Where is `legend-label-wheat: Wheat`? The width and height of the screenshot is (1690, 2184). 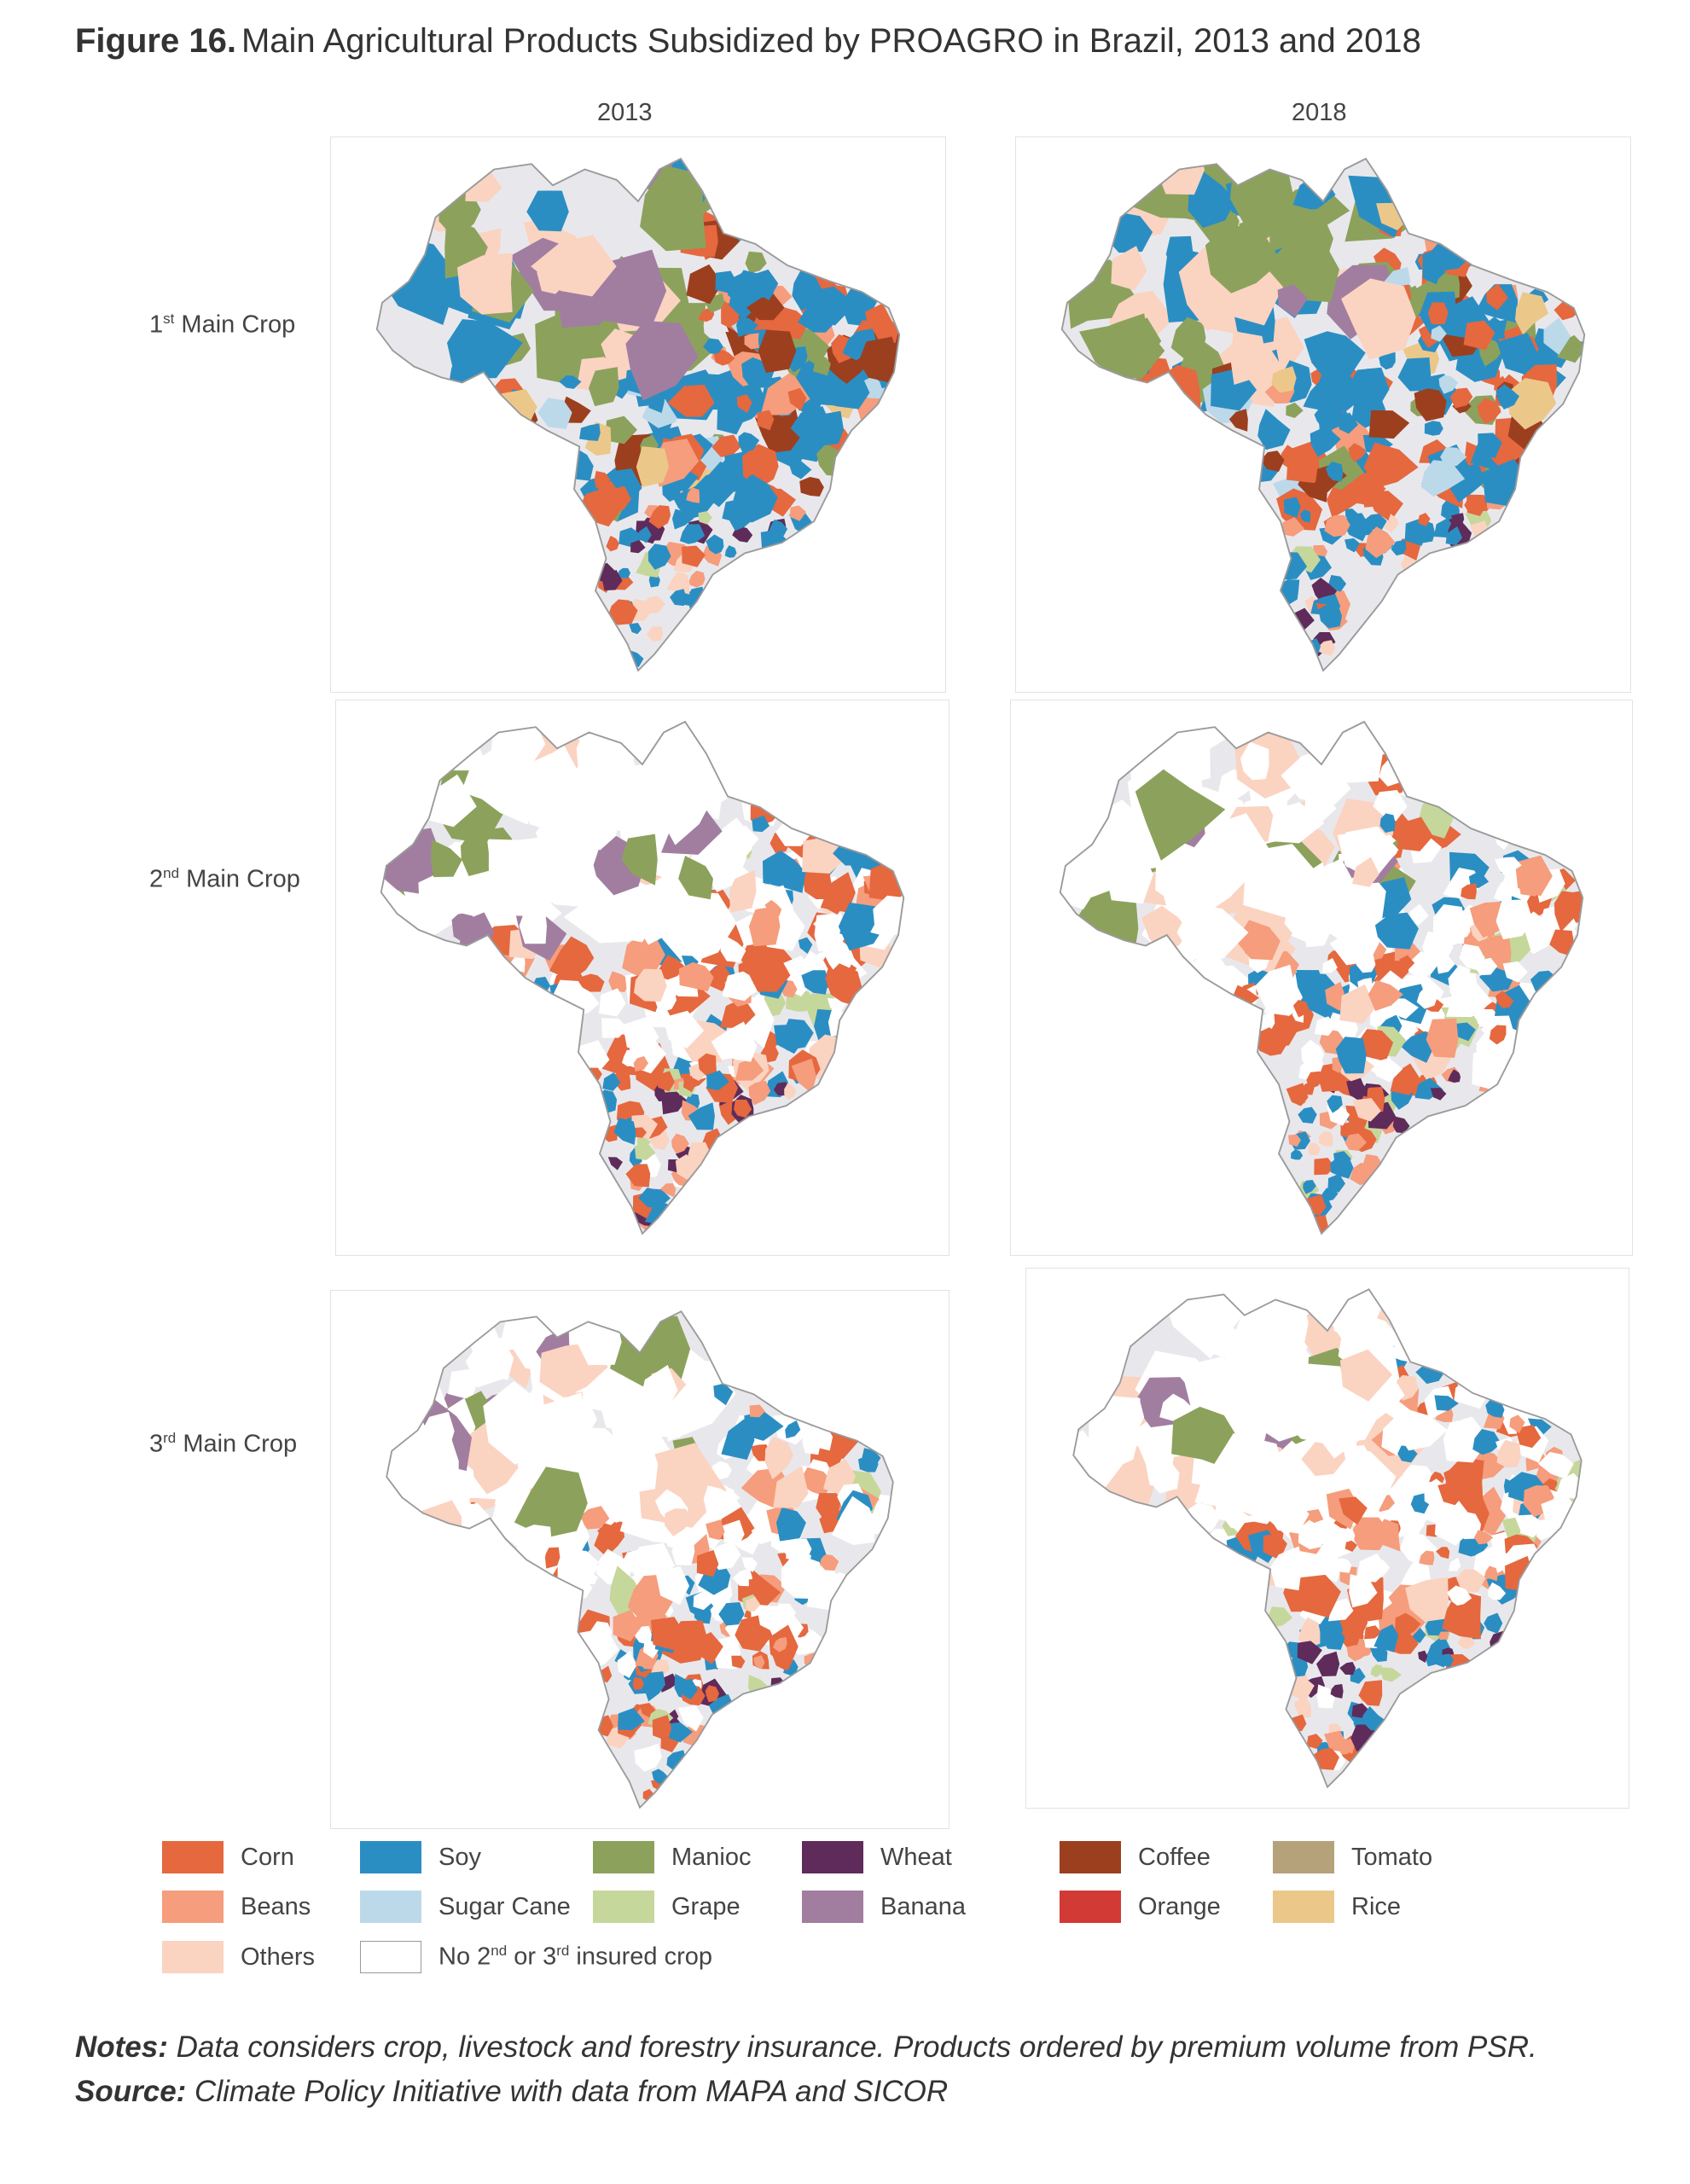 legend-label-wheat: Wheat is located at coordinates (916, 1857).